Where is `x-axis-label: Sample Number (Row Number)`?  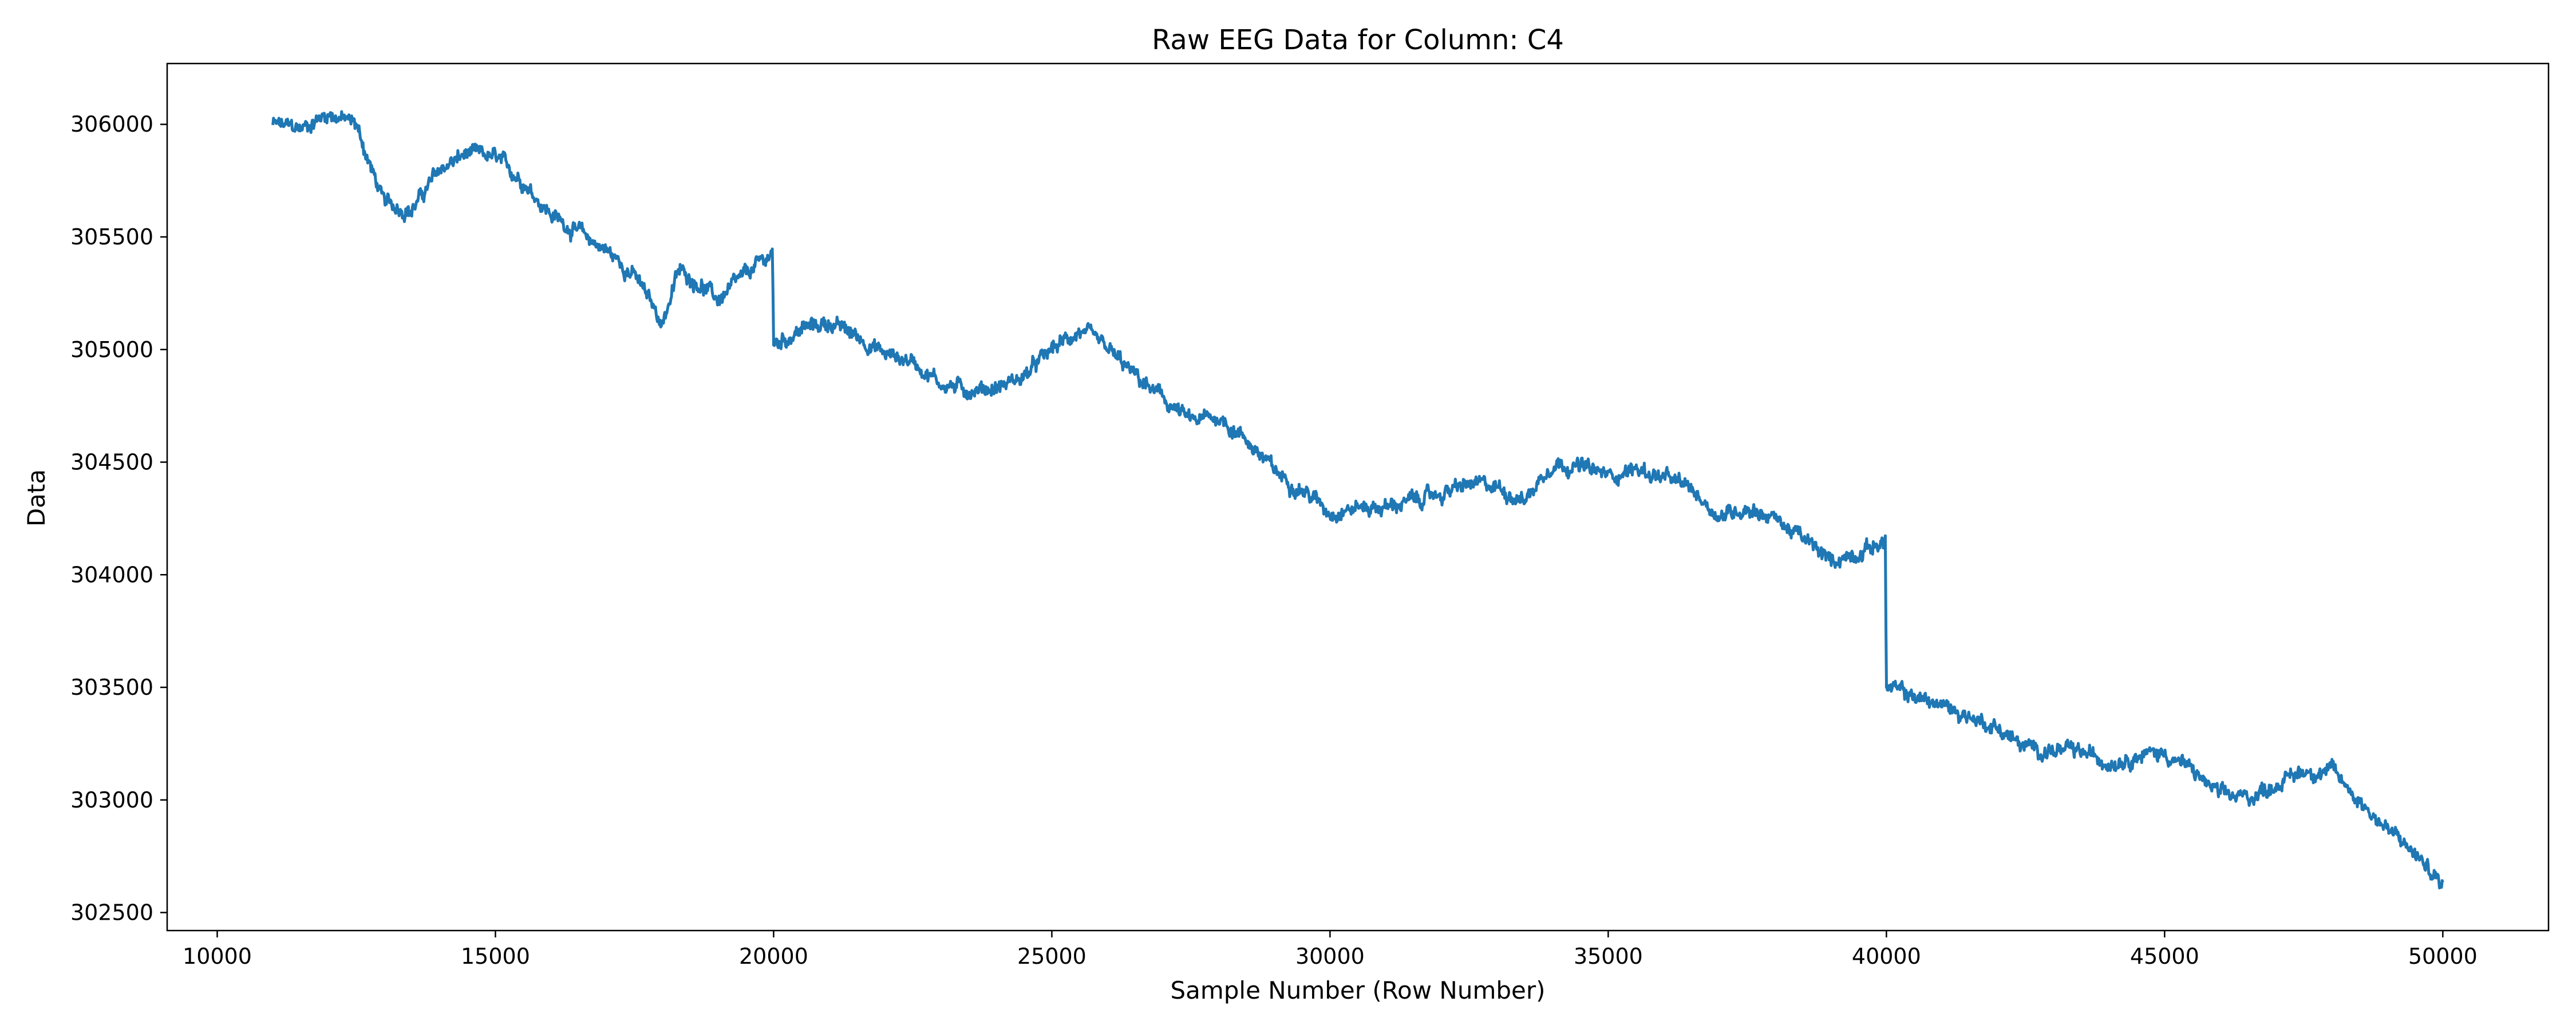
x-axis-label: Sample Number (Row Number) is located at coordinates (1357, 990).